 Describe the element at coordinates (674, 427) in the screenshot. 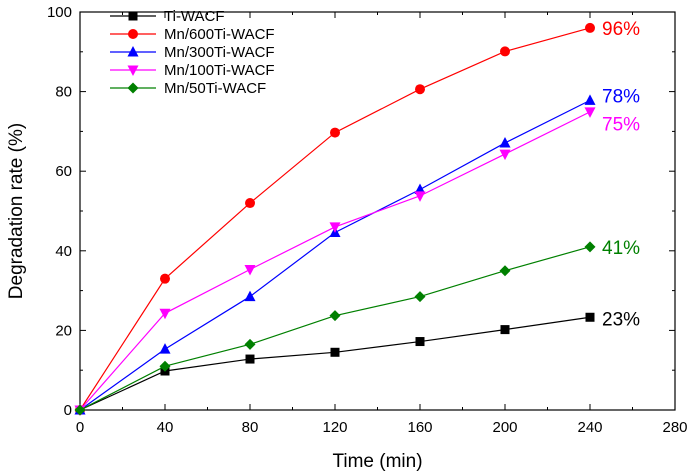

I see `x-tick-label: 280` at that location.